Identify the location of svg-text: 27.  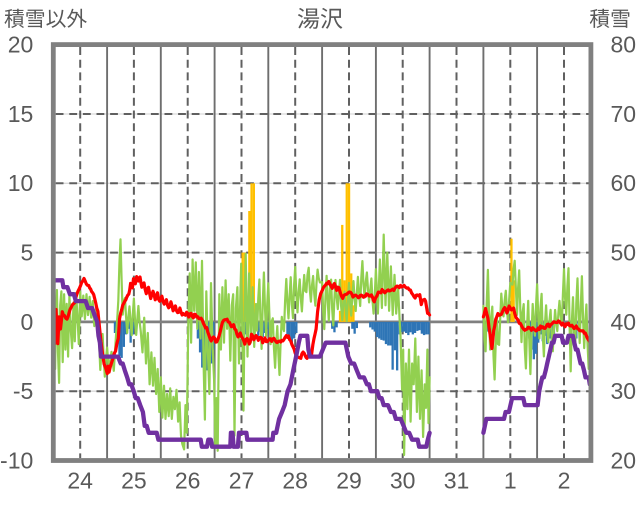
(242, 481).